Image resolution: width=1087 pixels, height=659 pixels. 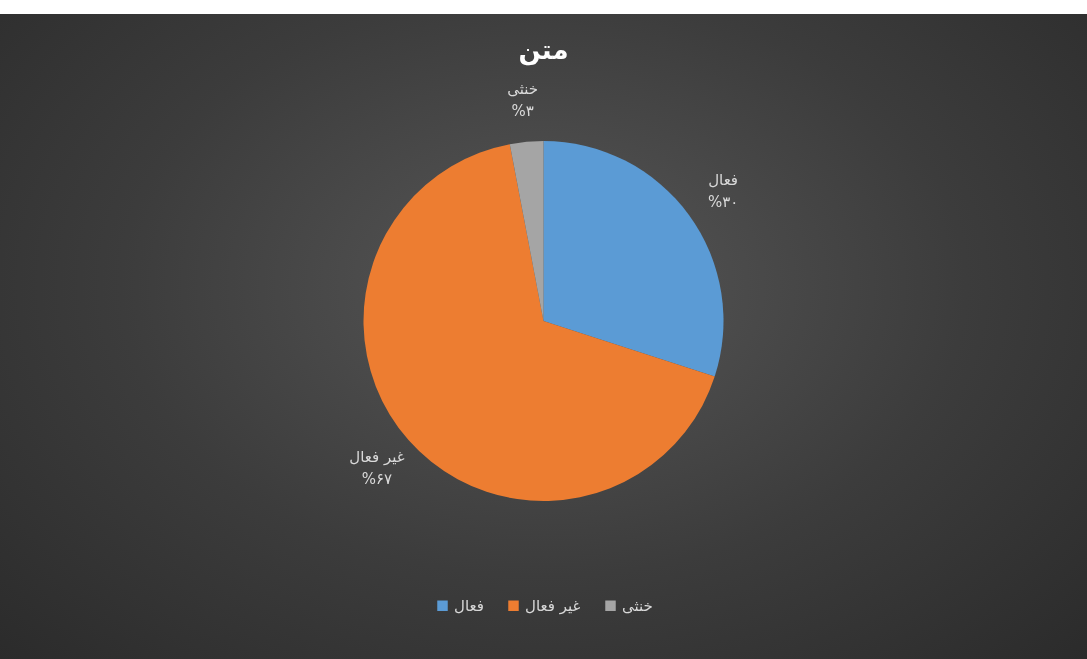 I want to click on data-label: %۶۷, so click(x=377, y=478).